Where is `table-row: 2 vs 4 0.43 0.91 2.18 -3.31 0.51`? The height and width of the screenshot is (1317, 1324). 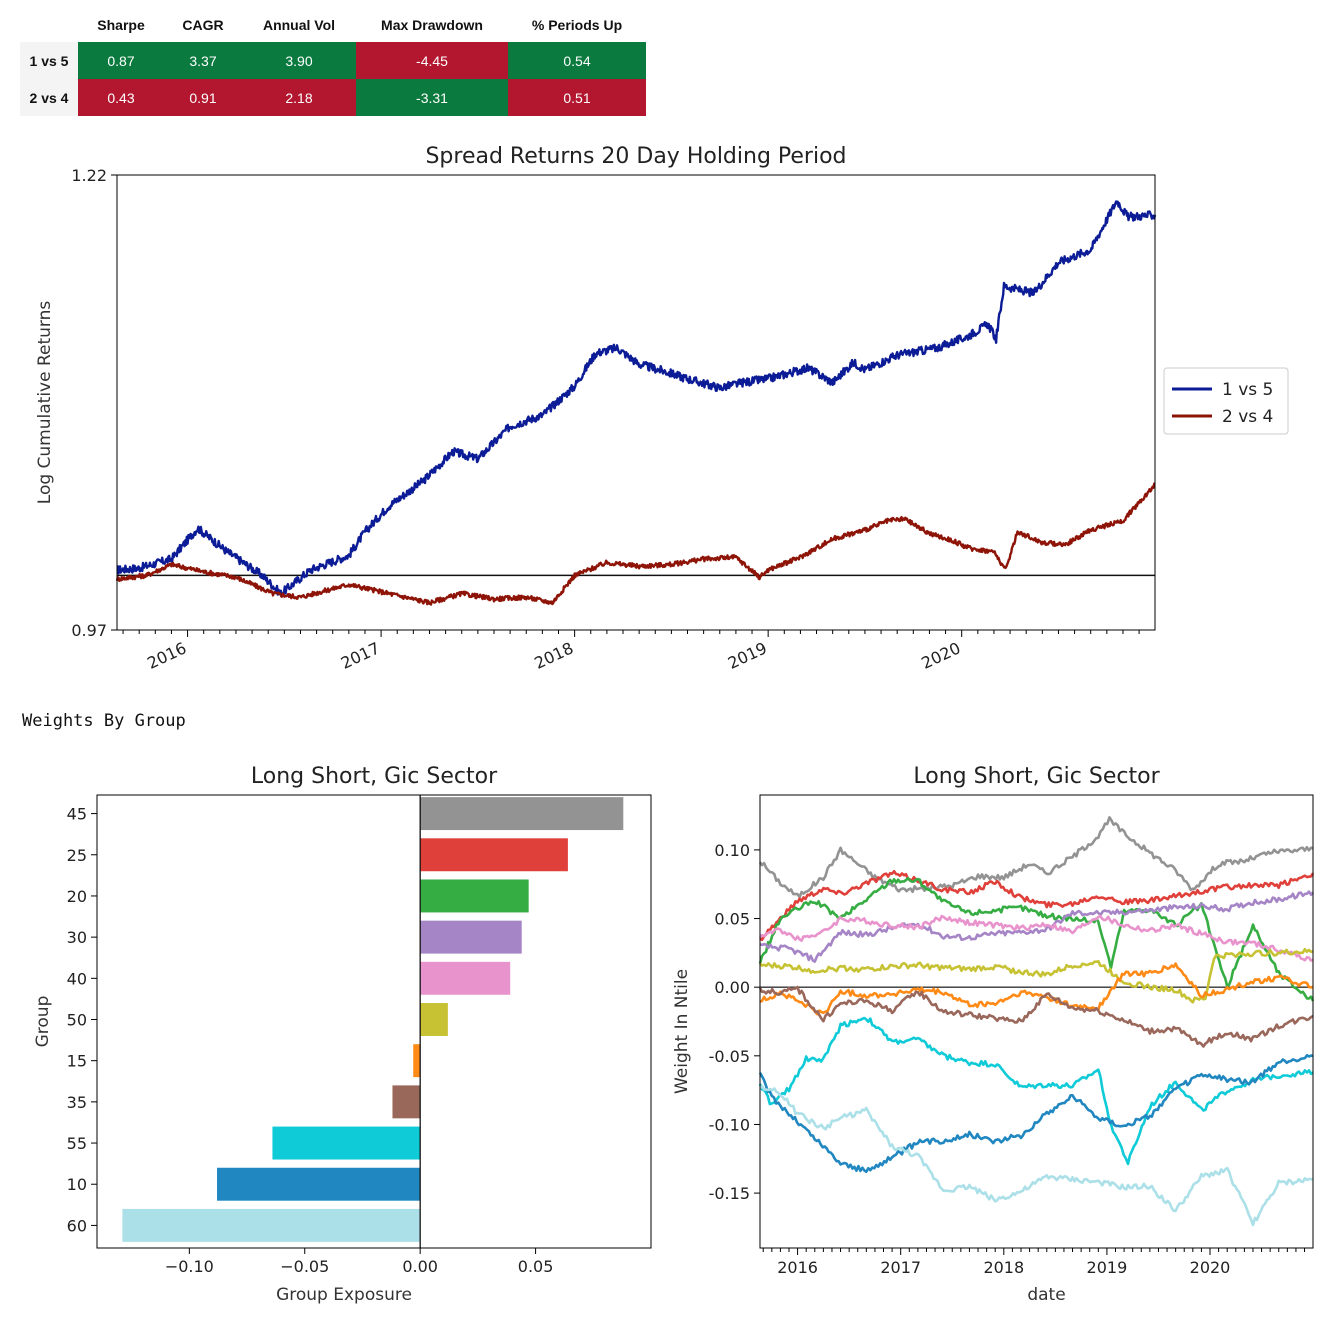 table-row: 2 vs 4 0.43 0.91 2.18 -3.31 0.51 is located at coordinates (333, 97).